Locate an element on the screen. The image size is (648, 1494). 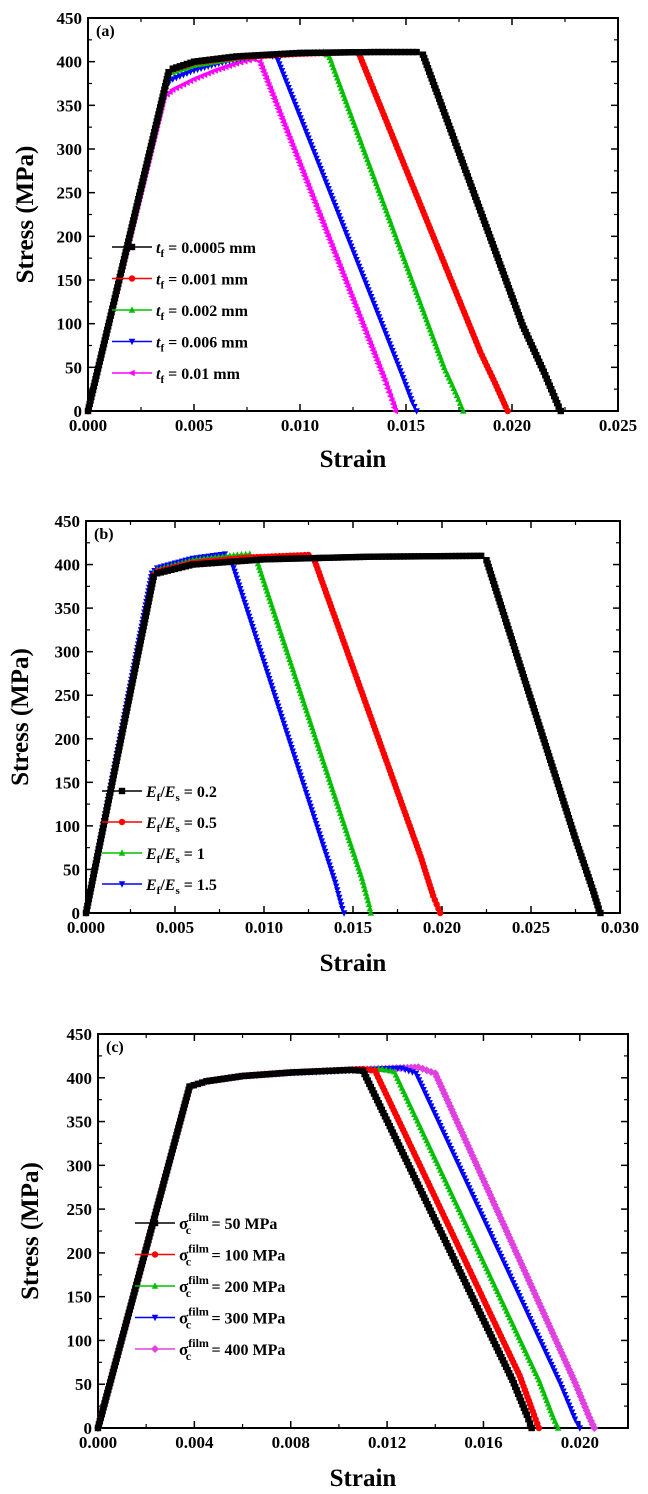
y-tick-label: 0 is located at coordinates (76, 913).